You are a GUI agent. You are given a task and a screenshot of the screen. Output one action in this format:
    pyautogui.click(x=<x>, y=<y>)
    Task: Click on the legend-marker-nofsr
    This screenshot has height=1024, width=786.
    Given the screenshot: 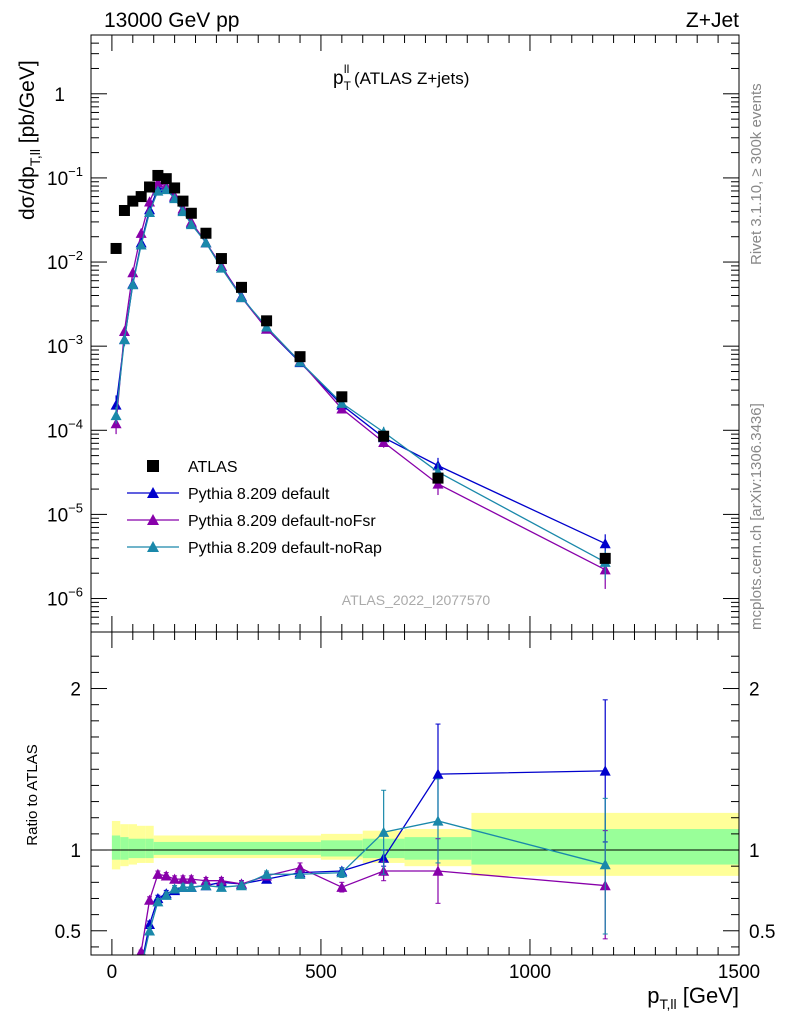 What is the action you would take?
    pyautogui.click(x=153, y=519)
    